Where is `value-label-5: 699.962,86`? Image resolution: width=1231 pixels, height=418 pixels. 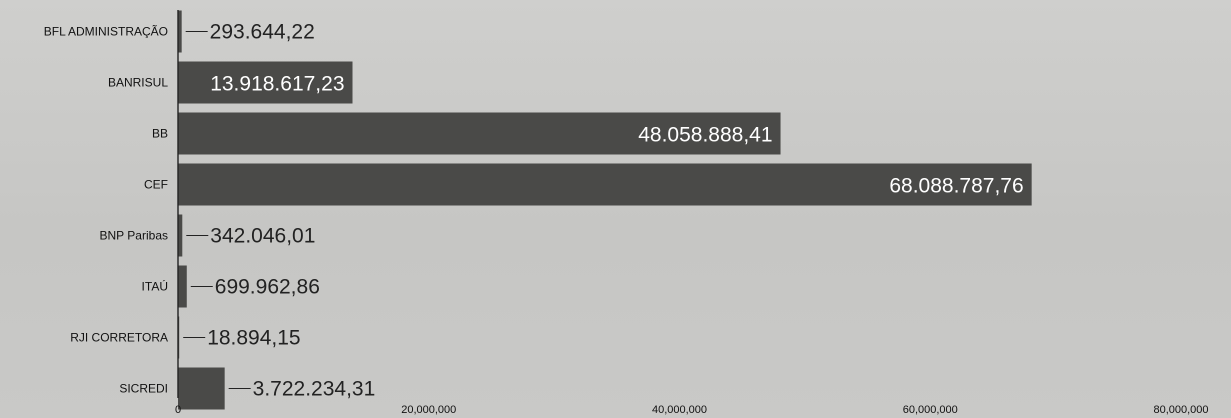
value-label-5: 699.962,86 is located at coordinates (267, 287).